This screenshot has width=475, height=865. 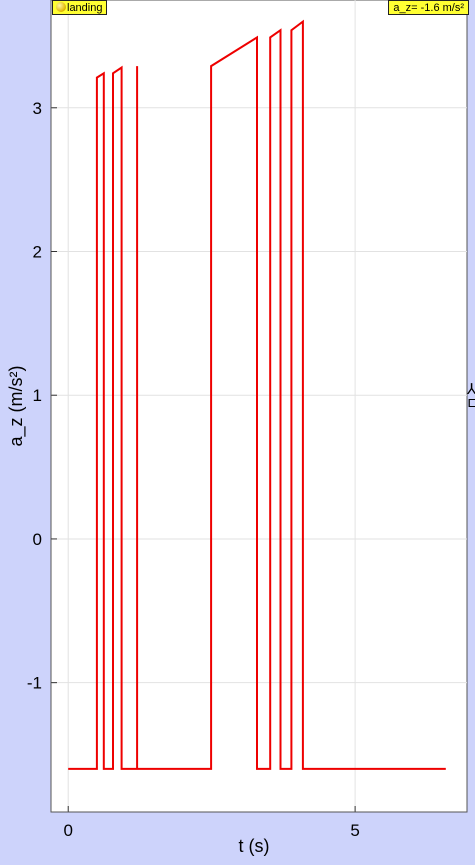 I want to click on legend-badge: landing, so click(x=80, y=7).